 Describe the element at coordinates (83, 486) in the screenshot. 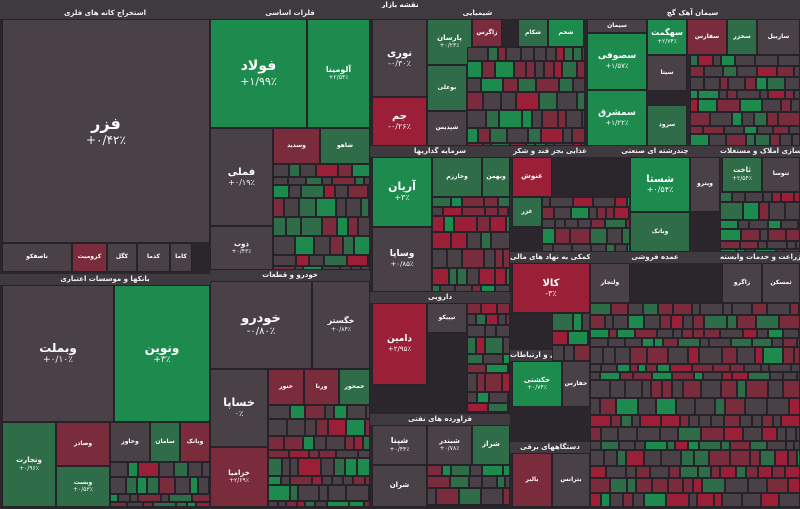

I see `stock-tile: وبست +۰/۵۳٪` at that location.